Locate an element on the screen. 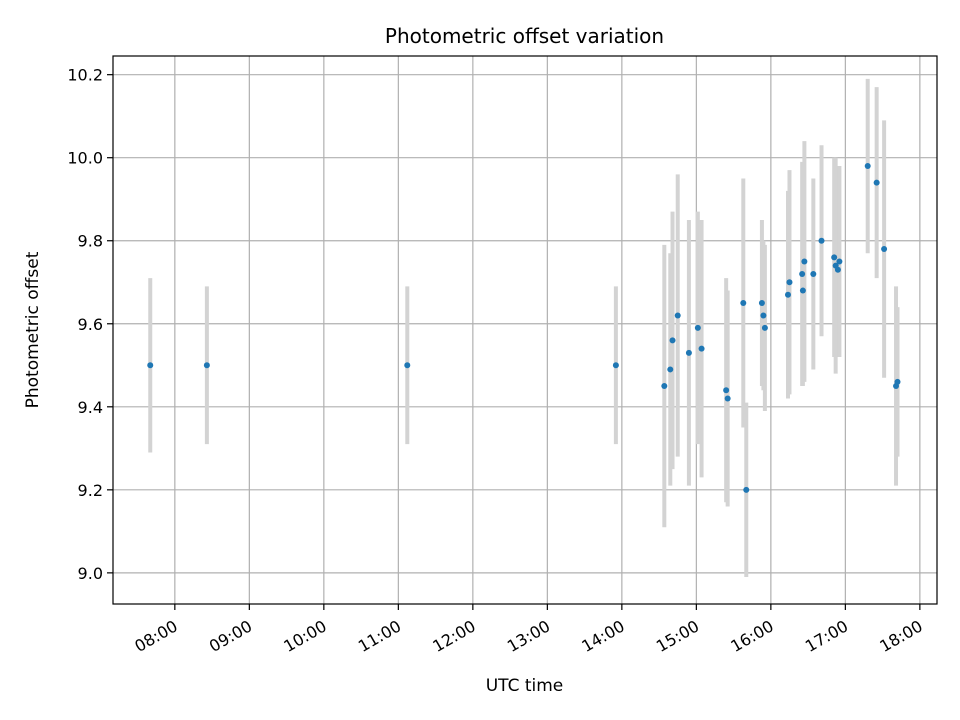 The width and height of the screenshot is (960, 720). y-tick-label: 10.2 is located at coordinates (85, 75).